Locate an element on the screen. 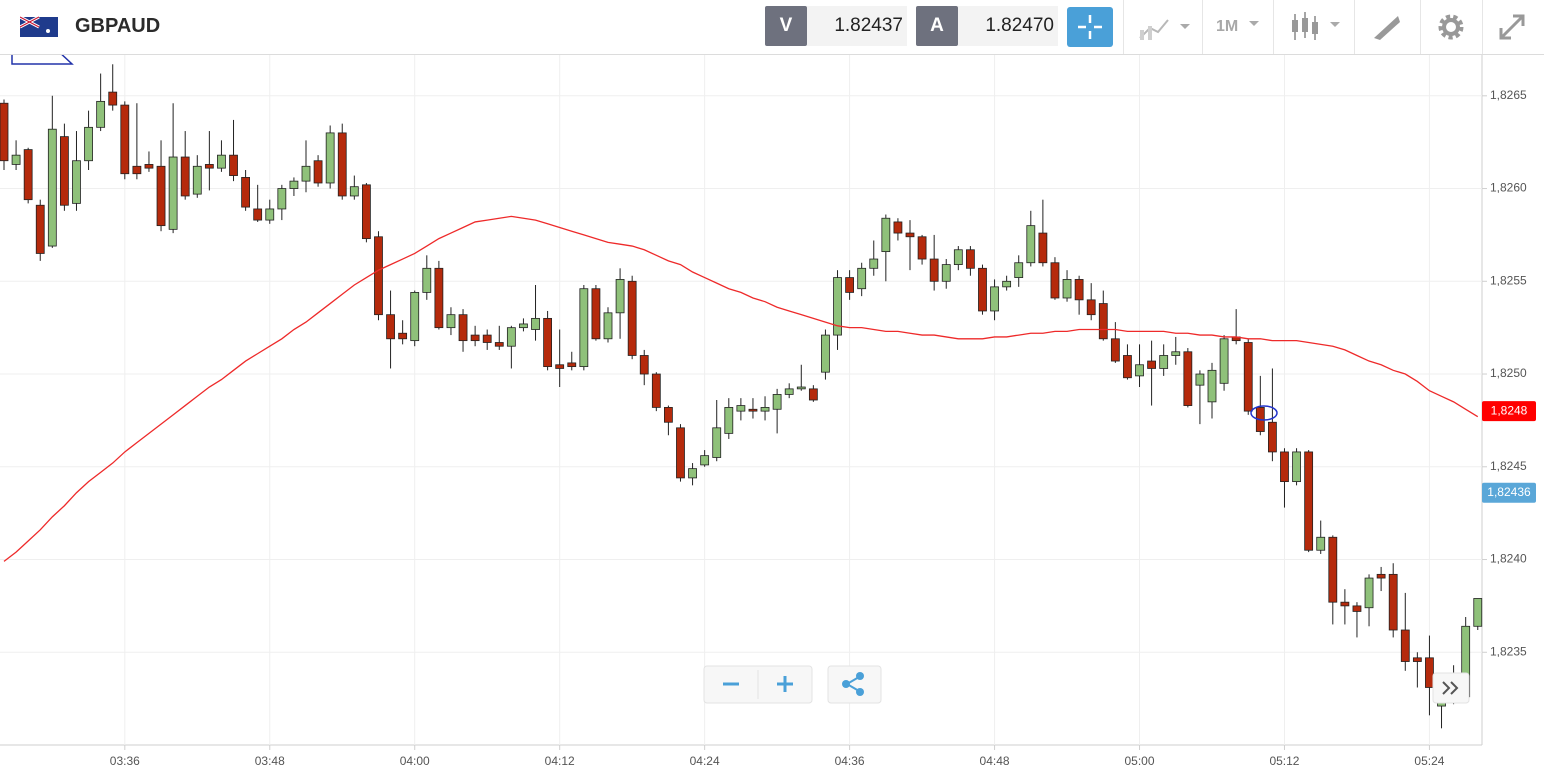 This screenshot has width=1544, height=783. separator is located at coordinates (1123, 27).